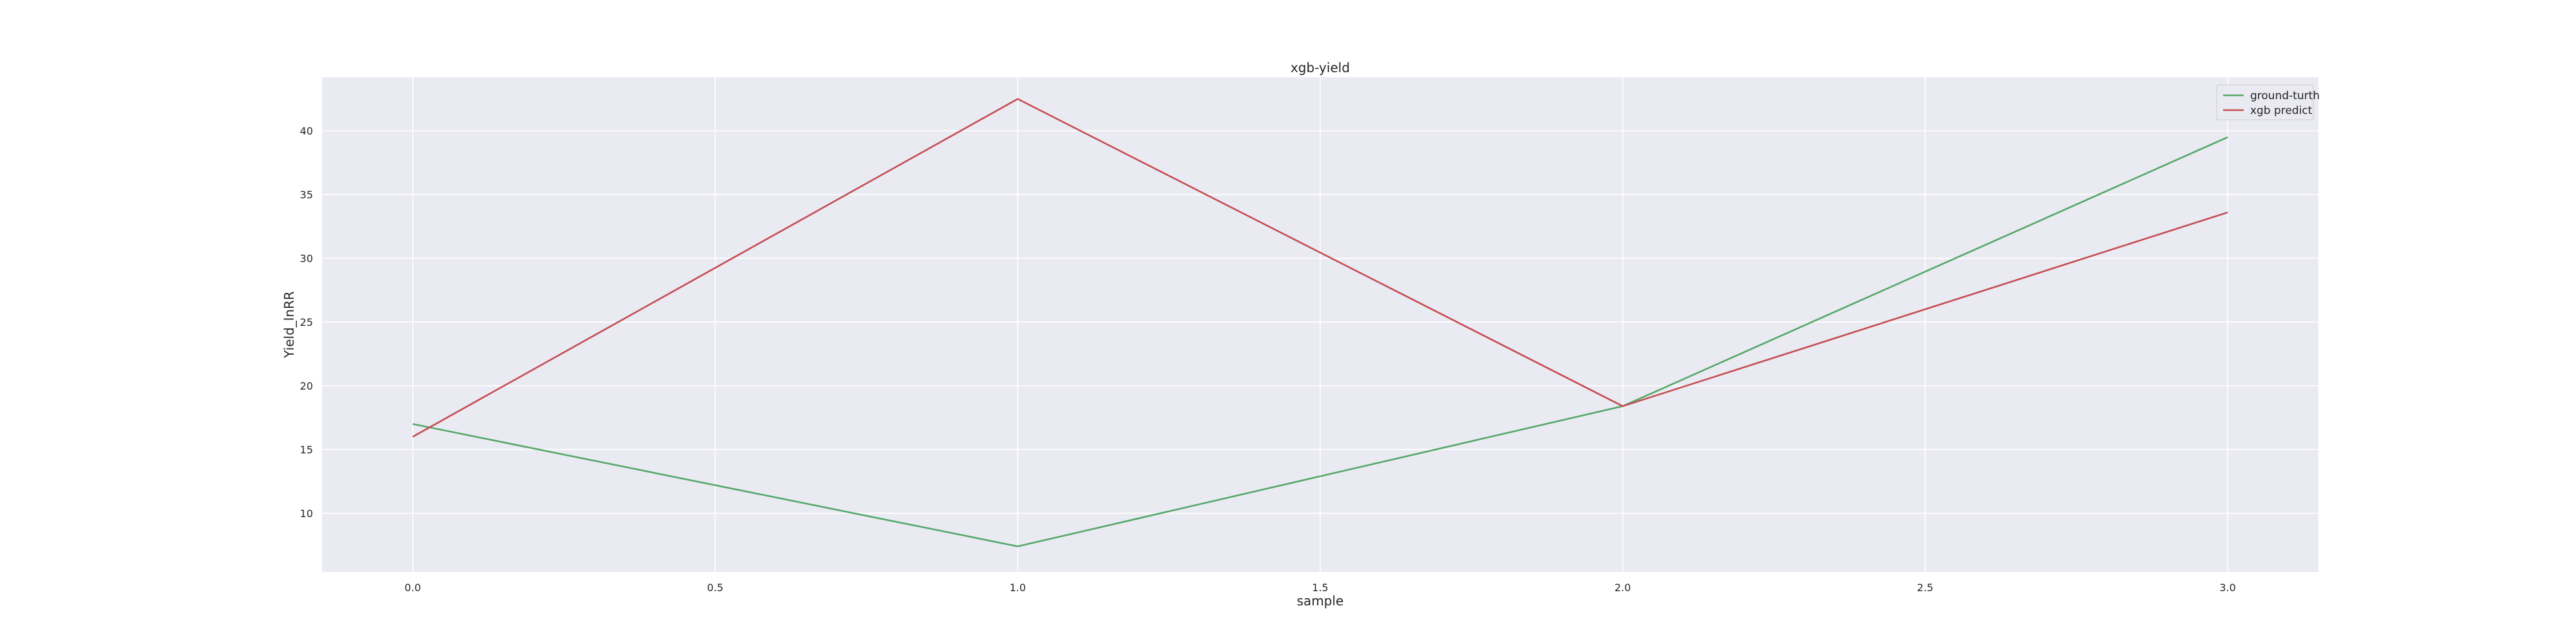  What do you see at coordinates (289, 325) in the screenshot?
I see `y-axis-title: Yield_lnRR` at bounding box center [289, 325].